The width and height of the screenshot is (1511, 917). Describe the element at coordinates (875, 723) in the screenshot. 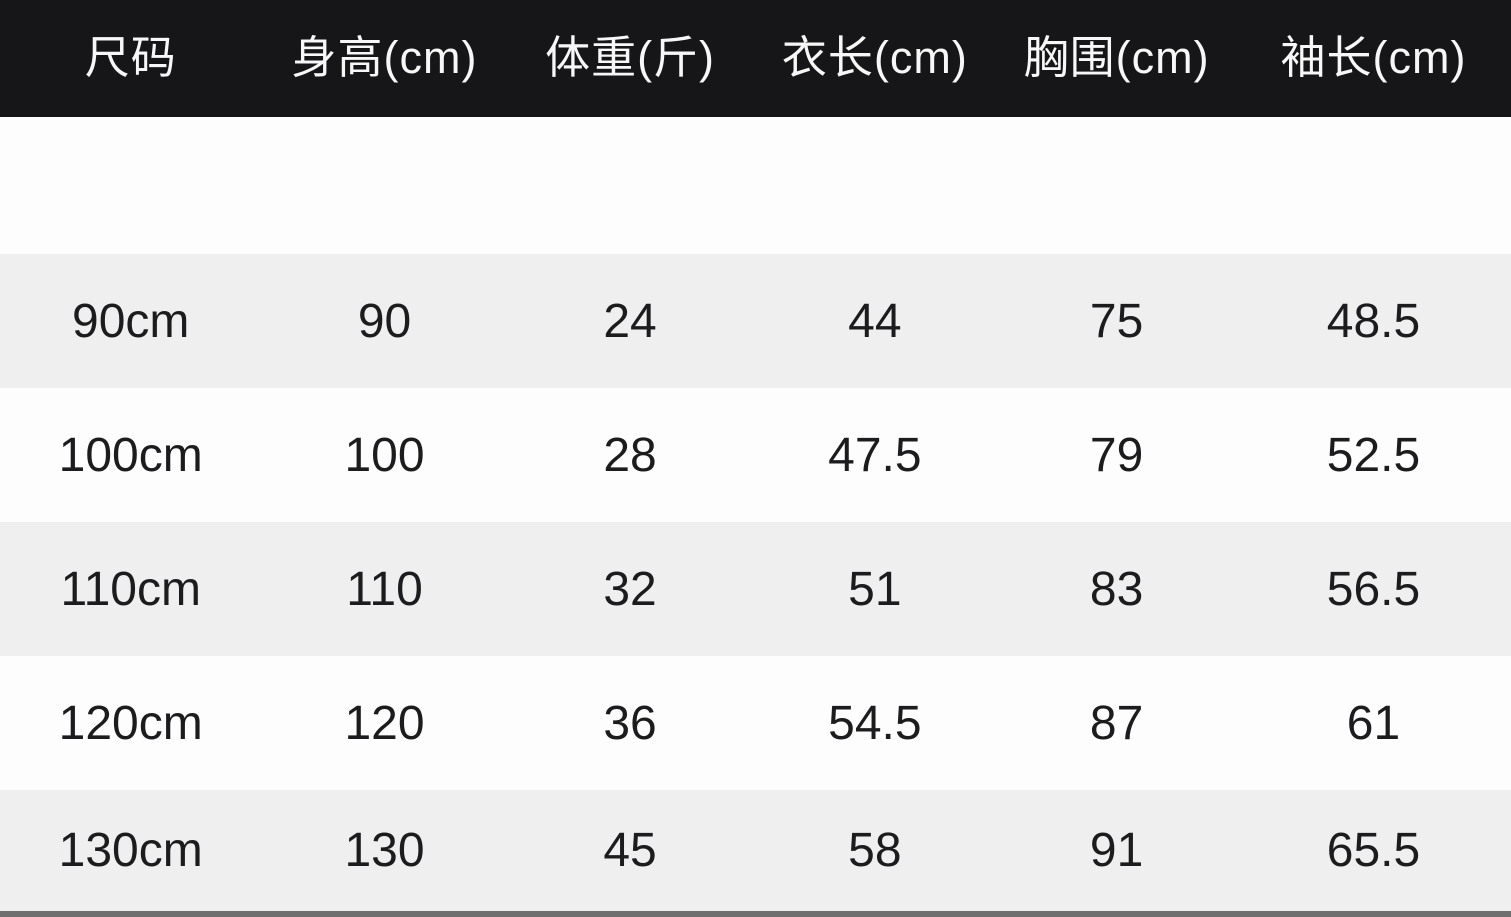

I see `cell-garment-length: 54.5` at that location.